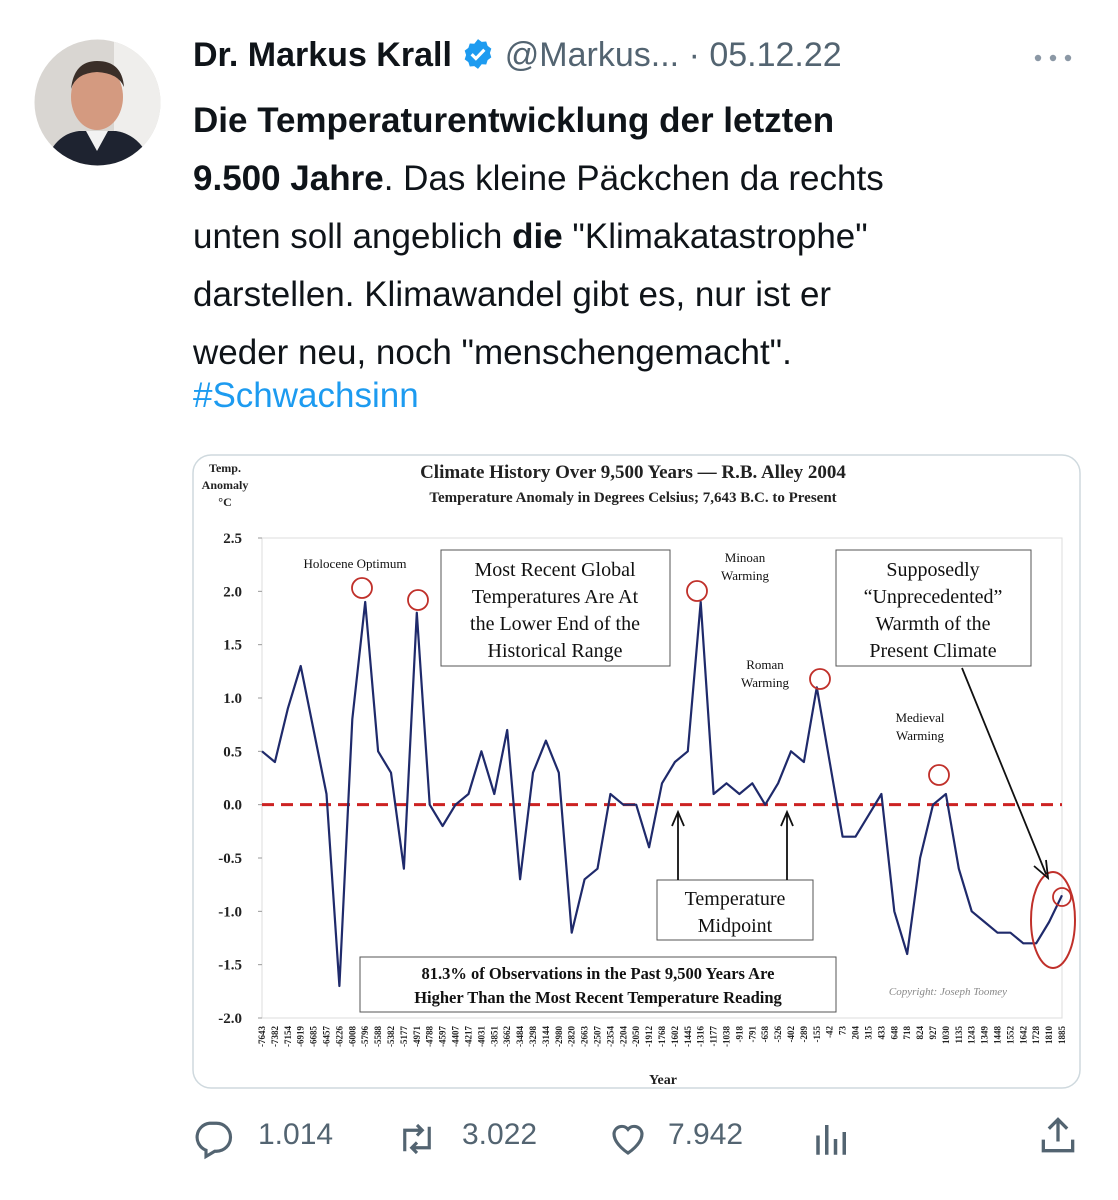  Describe the element at coordinates (417, 1139) in the screenshot. I see `retweet-icon` at that location.